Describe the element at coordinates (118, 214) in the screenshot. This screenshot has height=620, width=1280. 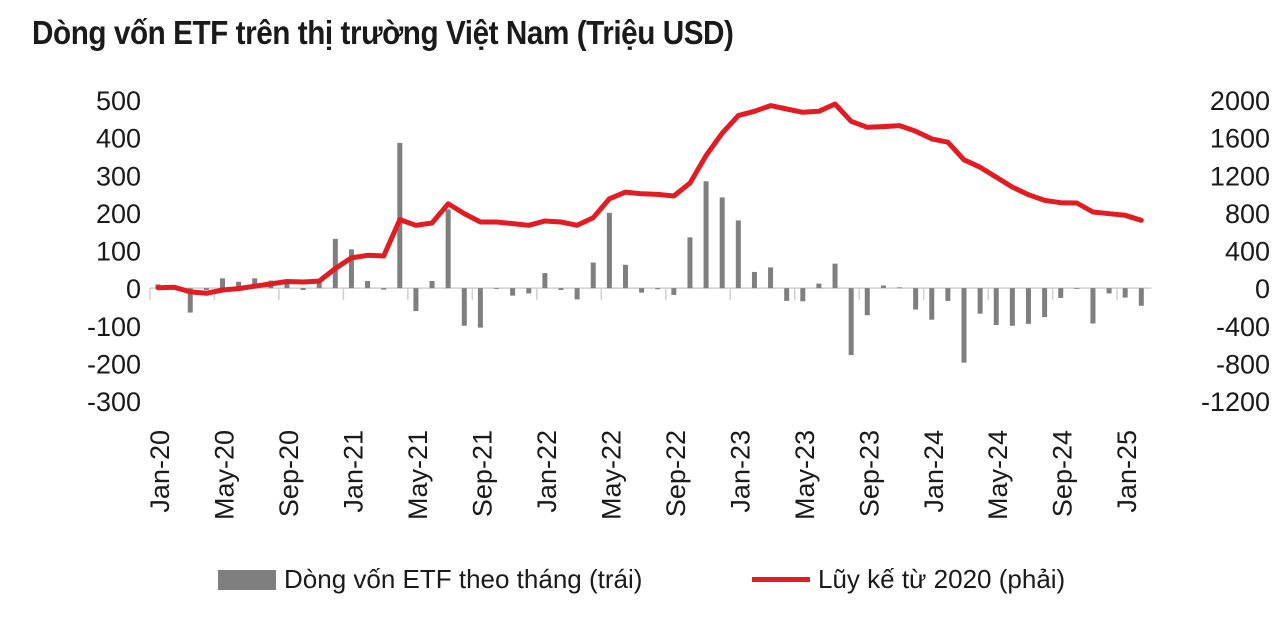
I see `left-axis-tick-label: 200` at that location.